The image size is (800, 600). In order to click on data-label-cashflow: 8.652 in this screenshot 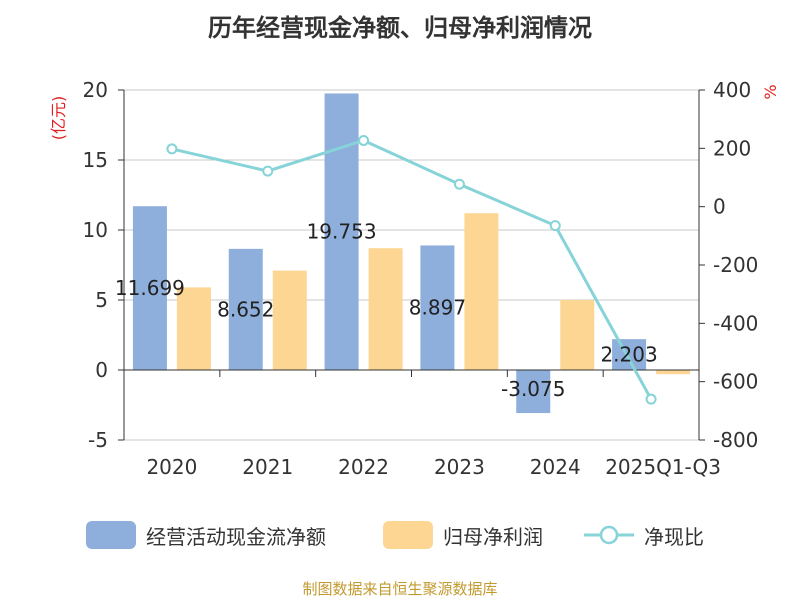, I will do `click(245, 309)`.